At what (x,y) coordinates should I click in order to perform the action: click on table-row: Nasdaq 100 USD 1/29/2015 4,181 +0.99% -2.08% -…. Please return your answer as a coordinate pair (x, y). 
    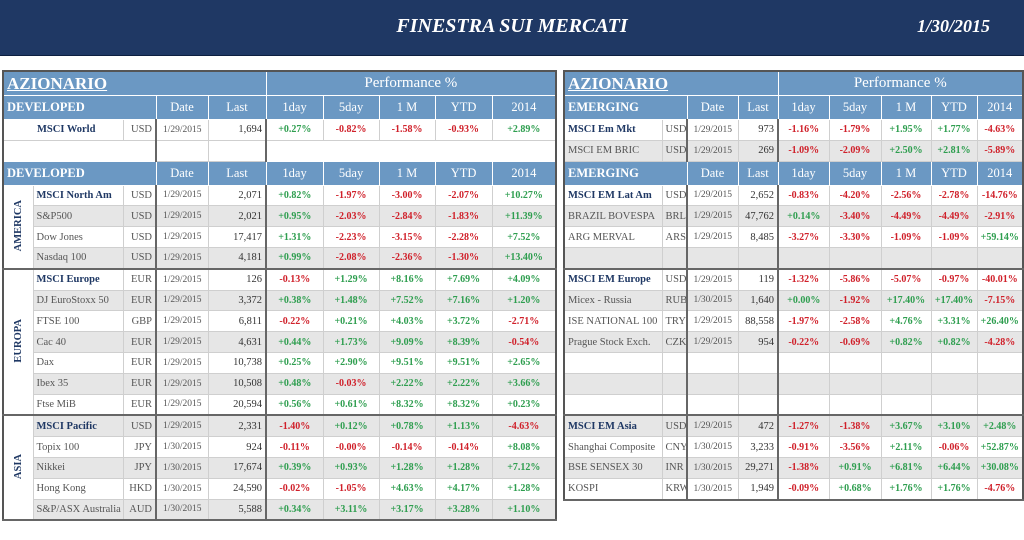
    Looking at the image, I should click on (280, 258).